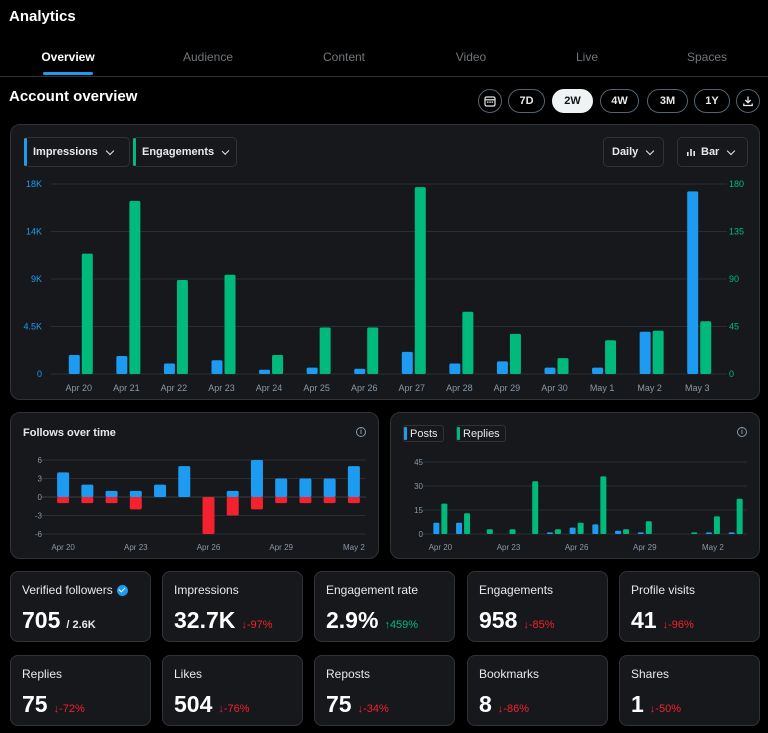 The image size is (768, 733). Describe the element at coordinates (490, 101) in the screenshot. I see `calendar-button` at that location.